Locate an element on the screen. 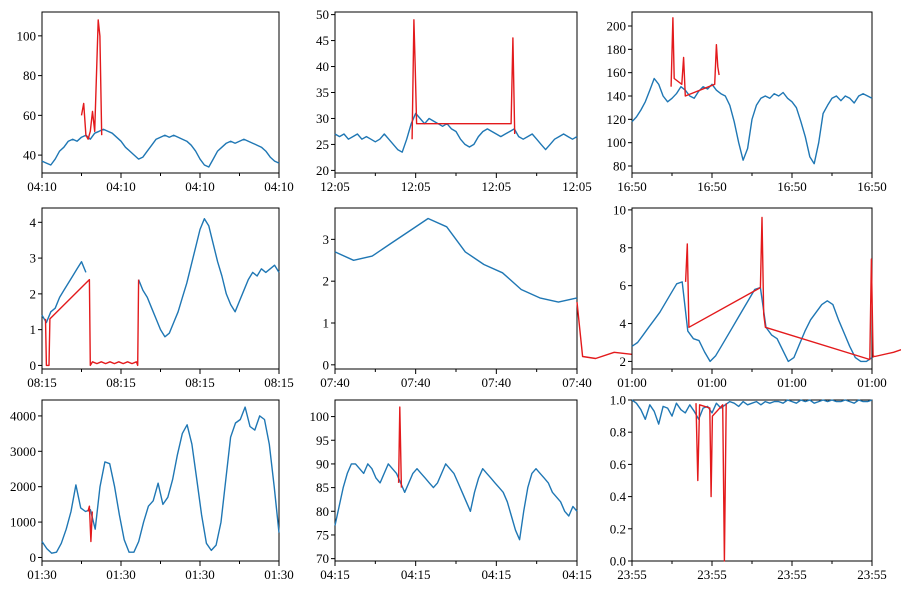  y-tick-label: 0.8 is located at coordinates (618, 432).